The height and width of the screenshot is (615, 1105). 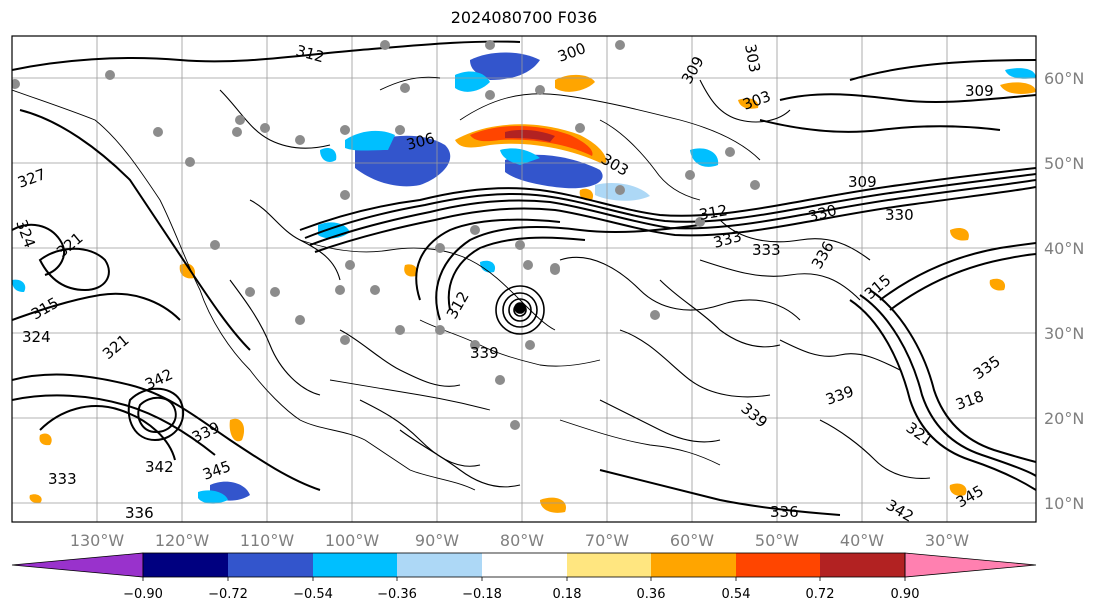 What do you see at coordinates (77, 565) in the screenshot?
I see `colorbar-extend-low` at bounding box center [77, 565].